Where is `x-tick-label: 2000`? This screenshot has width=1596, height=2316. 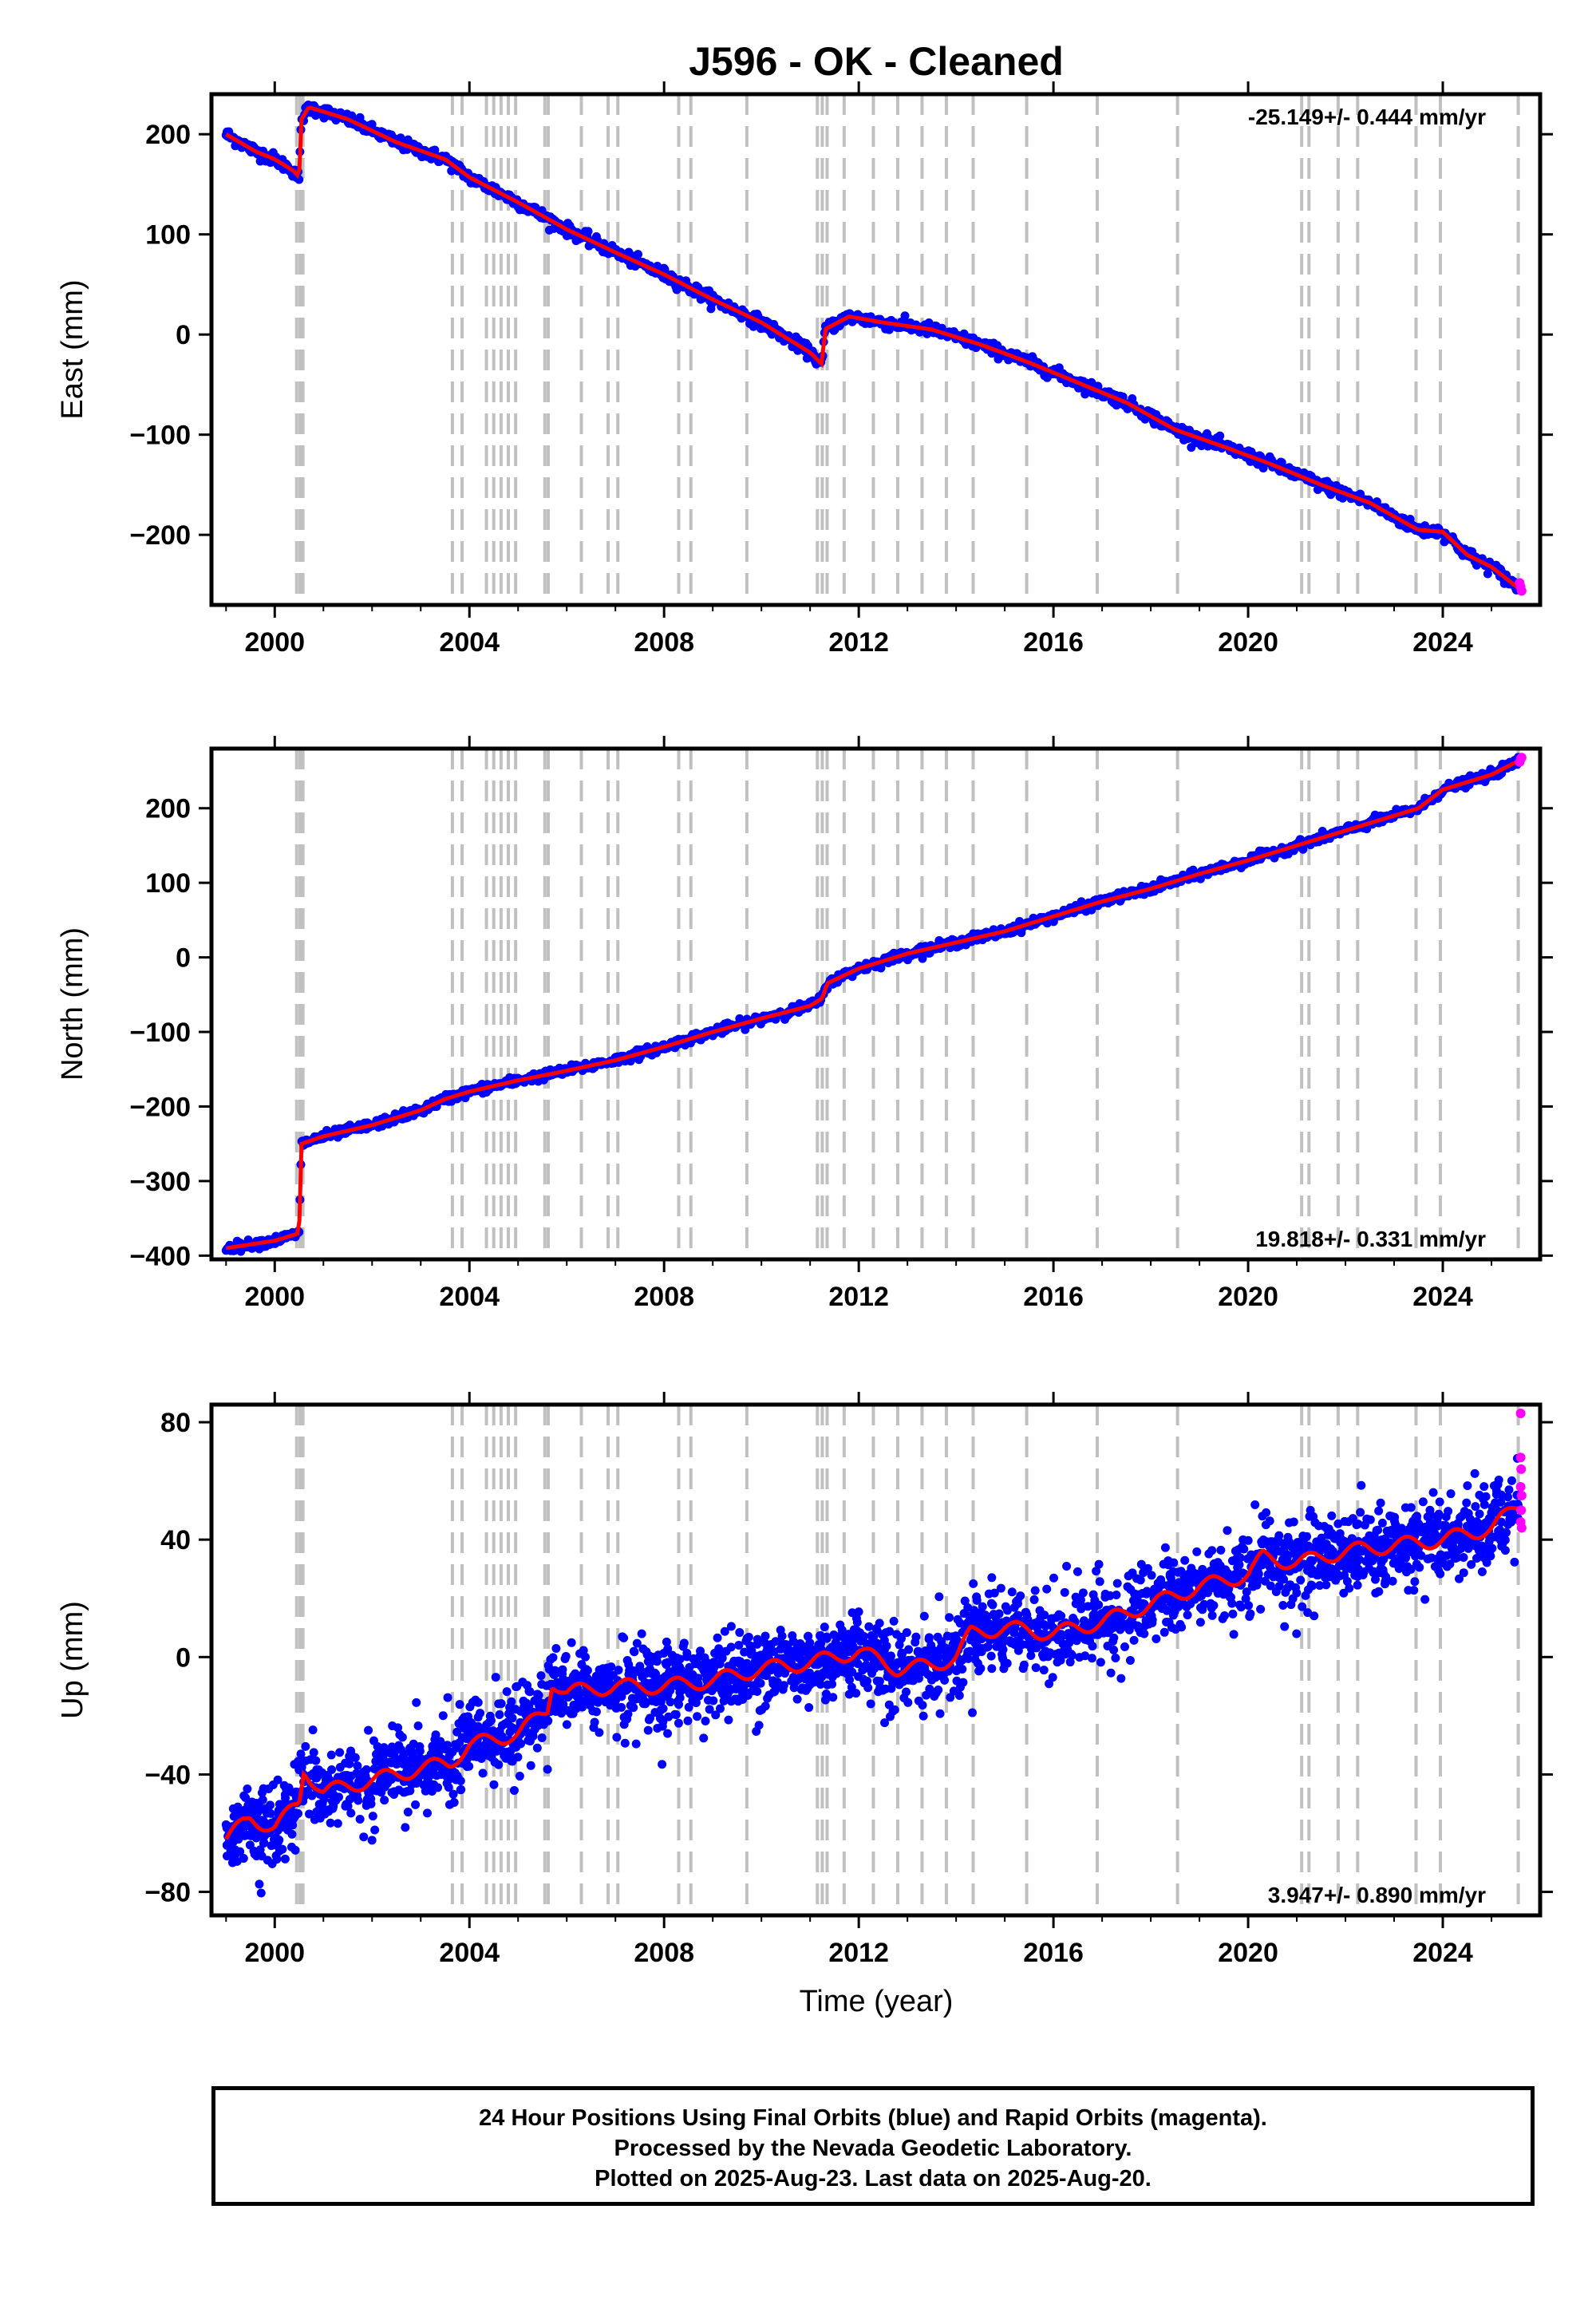
x-tick-label: 2000 is located at coordinates (274, 1297).